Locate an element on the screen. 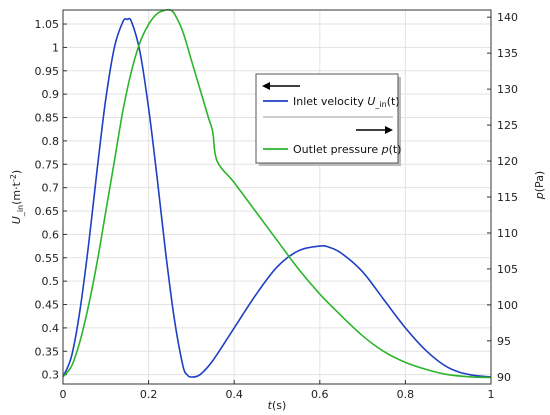 This screenshot has height=415, width=550. y-left-tick-label: 0.5 is located at coordinates (51, 281).